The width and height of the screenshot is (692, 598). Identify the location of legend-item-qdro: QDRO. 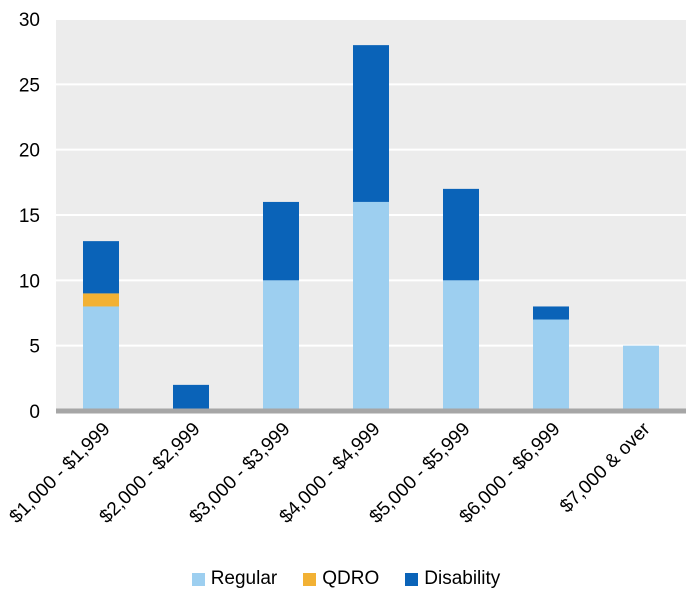
(341, 579).